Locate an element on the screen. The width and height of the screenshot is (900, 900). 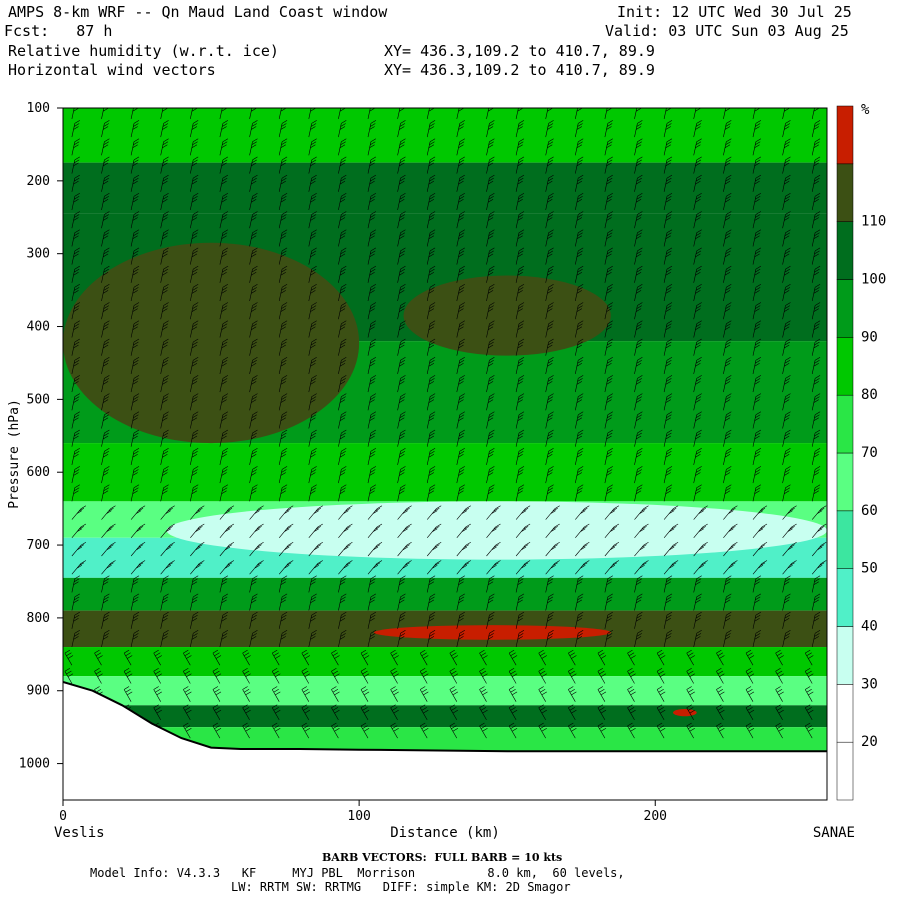
y-axis-label: Pressure (hPa) is located at coordinates (14, 454).